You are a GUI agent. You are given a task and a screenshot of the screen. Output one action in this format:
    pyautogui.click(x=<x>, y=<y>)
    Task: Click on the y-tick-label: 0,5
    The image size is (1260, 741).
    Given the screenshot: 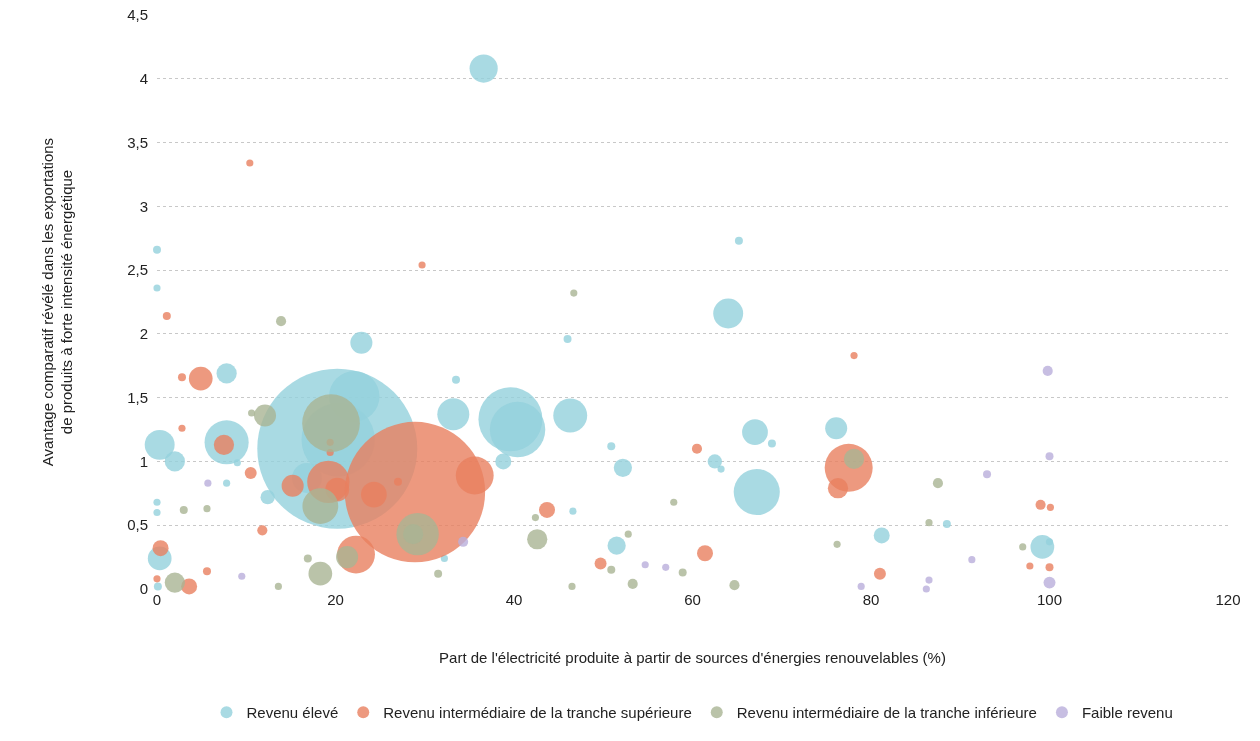 What is the action you would take?
    pyautogui.click(x=137, y=525)
    